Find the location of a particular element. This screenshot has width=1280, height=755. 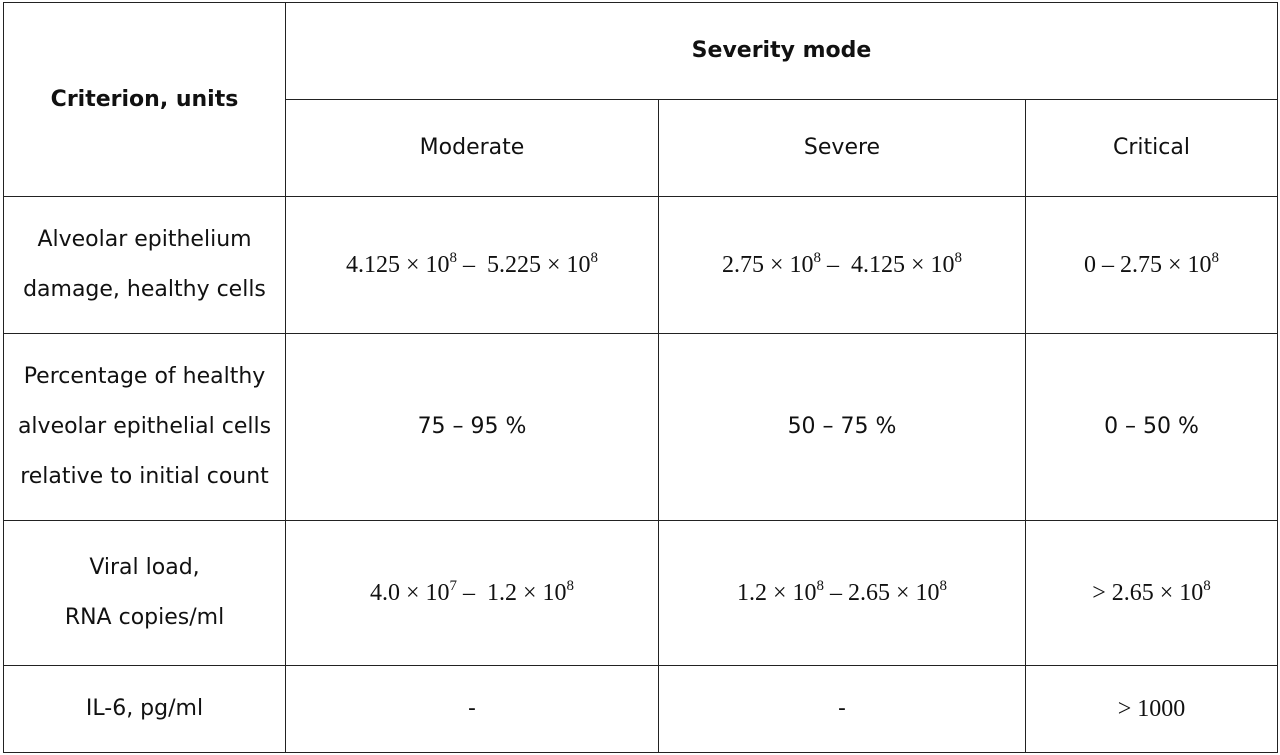

cell-text: 0 – 50 % is located at coordinates (1151, 426).